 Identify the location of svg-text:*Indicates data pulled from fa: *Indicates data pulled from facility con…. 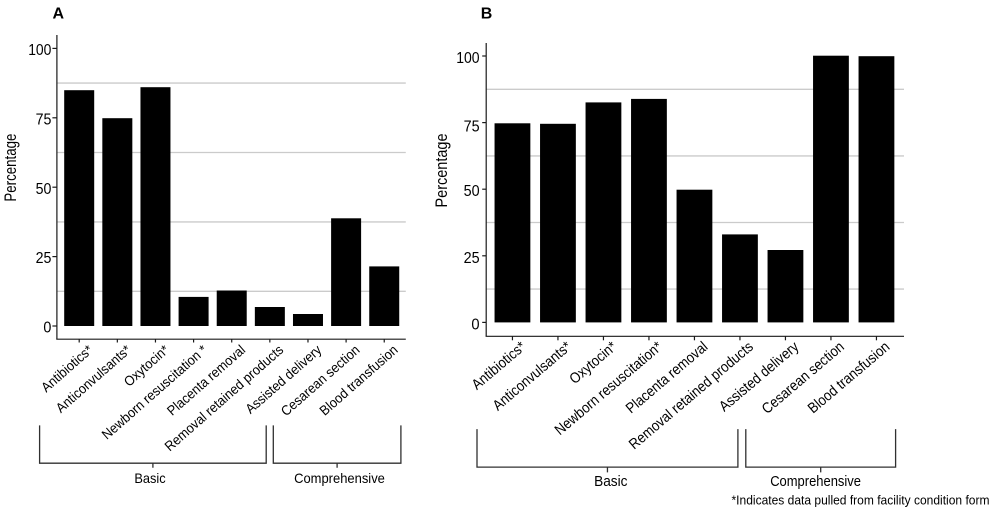
(861, 500).